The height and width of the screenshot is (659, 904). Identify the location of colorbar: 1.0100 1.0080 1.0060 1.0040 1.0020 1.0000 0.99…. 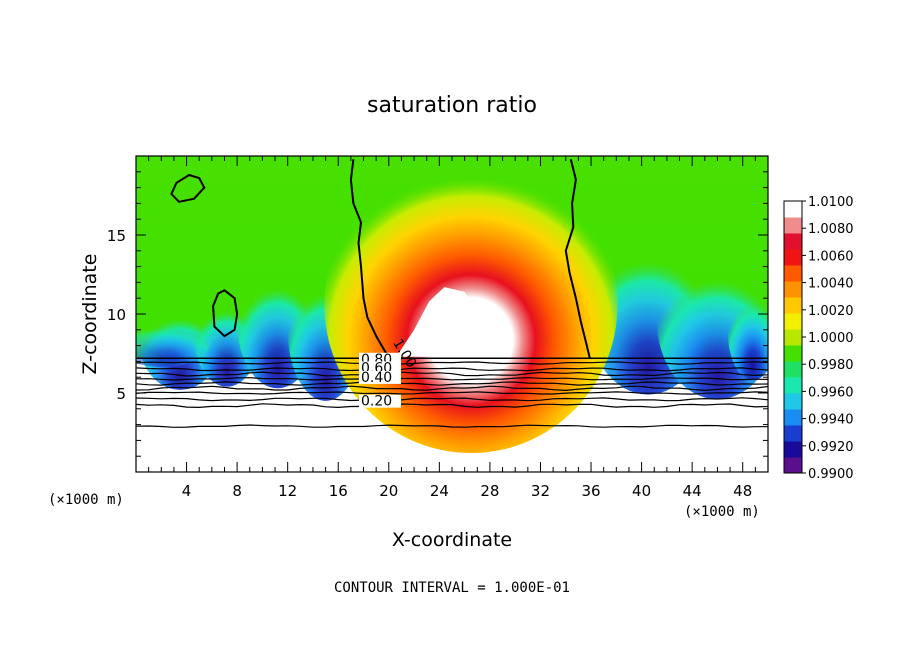
(818, 338).